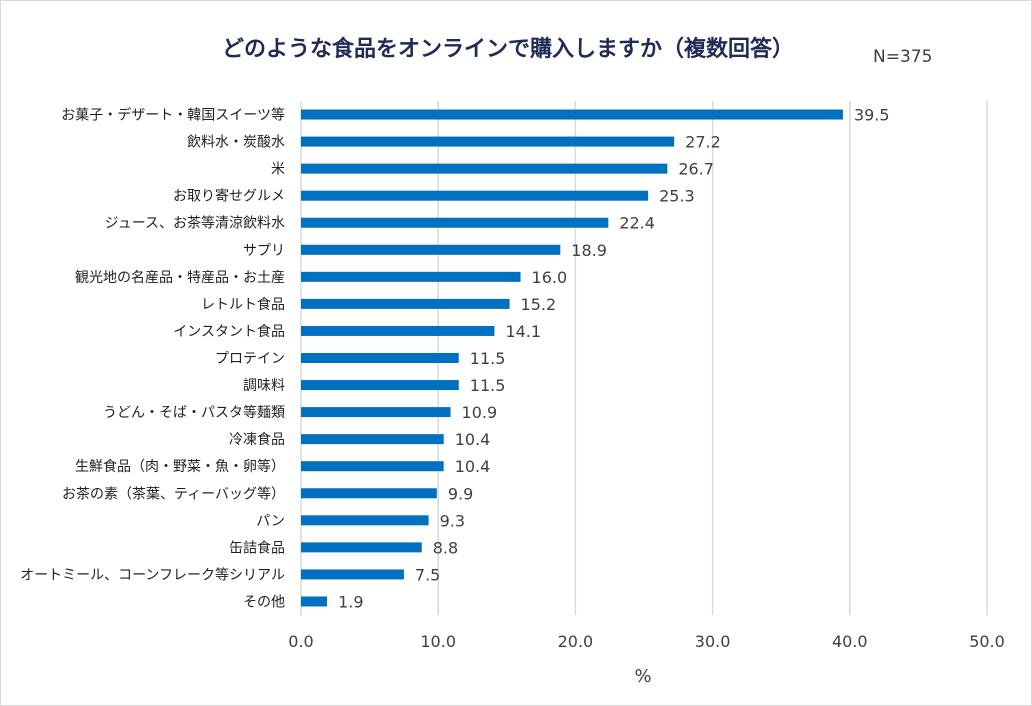 This screenshot has width=1032, height=706. I want to click on value-label-0: 39.5, so click(872, 115).